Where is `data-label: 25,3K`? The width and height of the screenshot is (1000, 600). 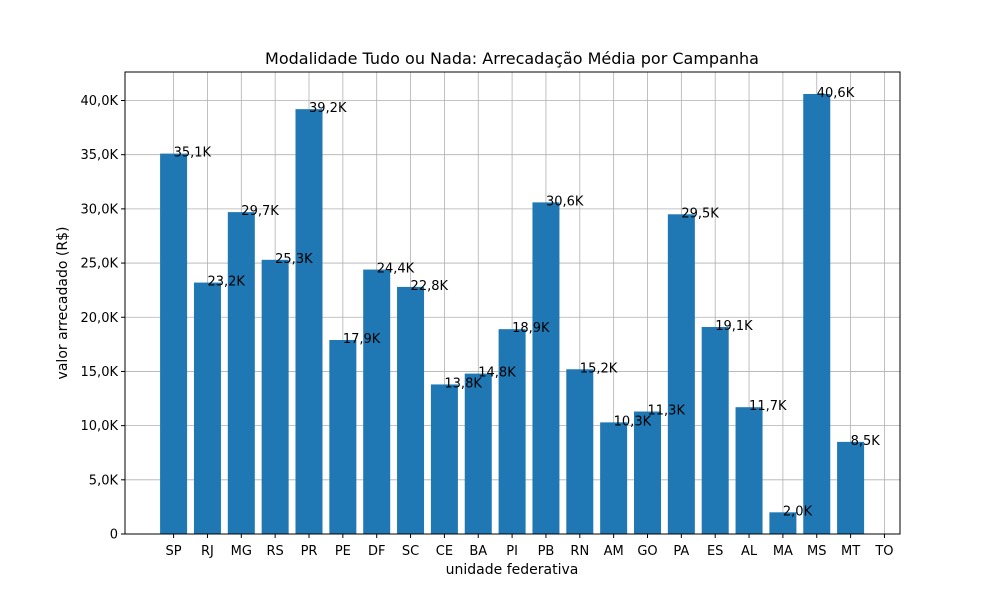
data-label: 25,3K is located at coordinates (294, 259).